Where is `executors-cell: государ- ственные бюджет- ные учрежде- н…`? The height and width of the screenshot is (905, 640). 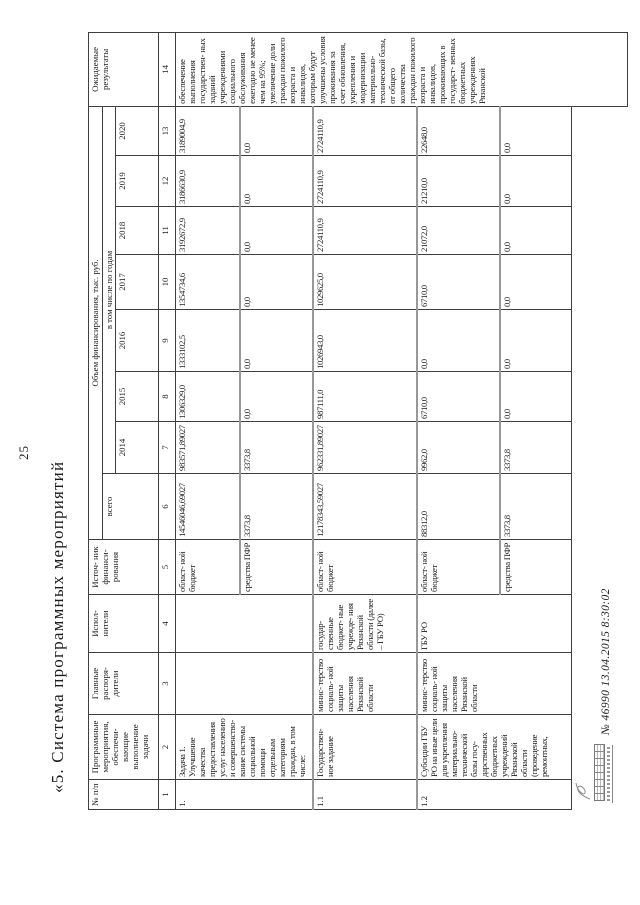 executors-cell: государ- ственные бюджет- ные учрежде- н… is located at coordinates (364, 623).